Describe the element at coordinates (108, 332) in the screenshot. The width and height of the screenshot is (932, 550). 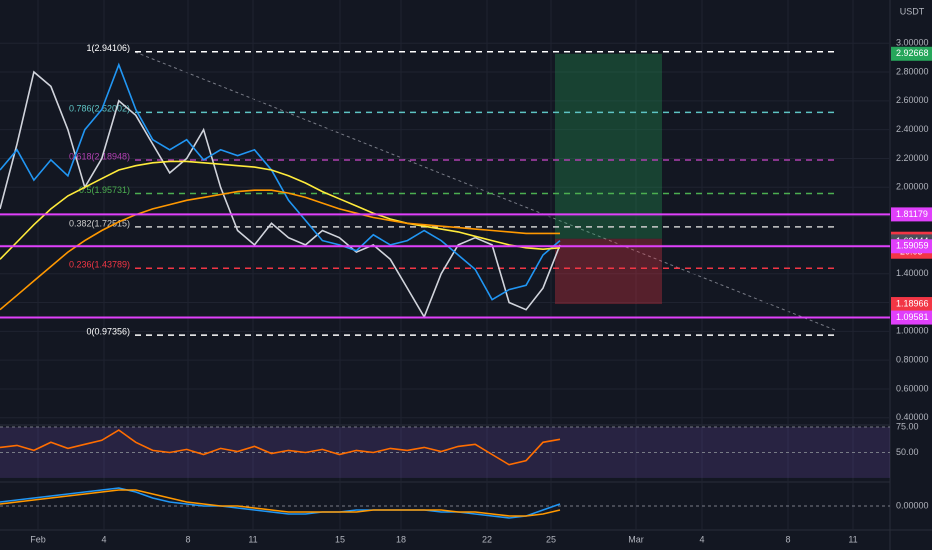
I see `fib-label: 0(0.97356)` at that location.